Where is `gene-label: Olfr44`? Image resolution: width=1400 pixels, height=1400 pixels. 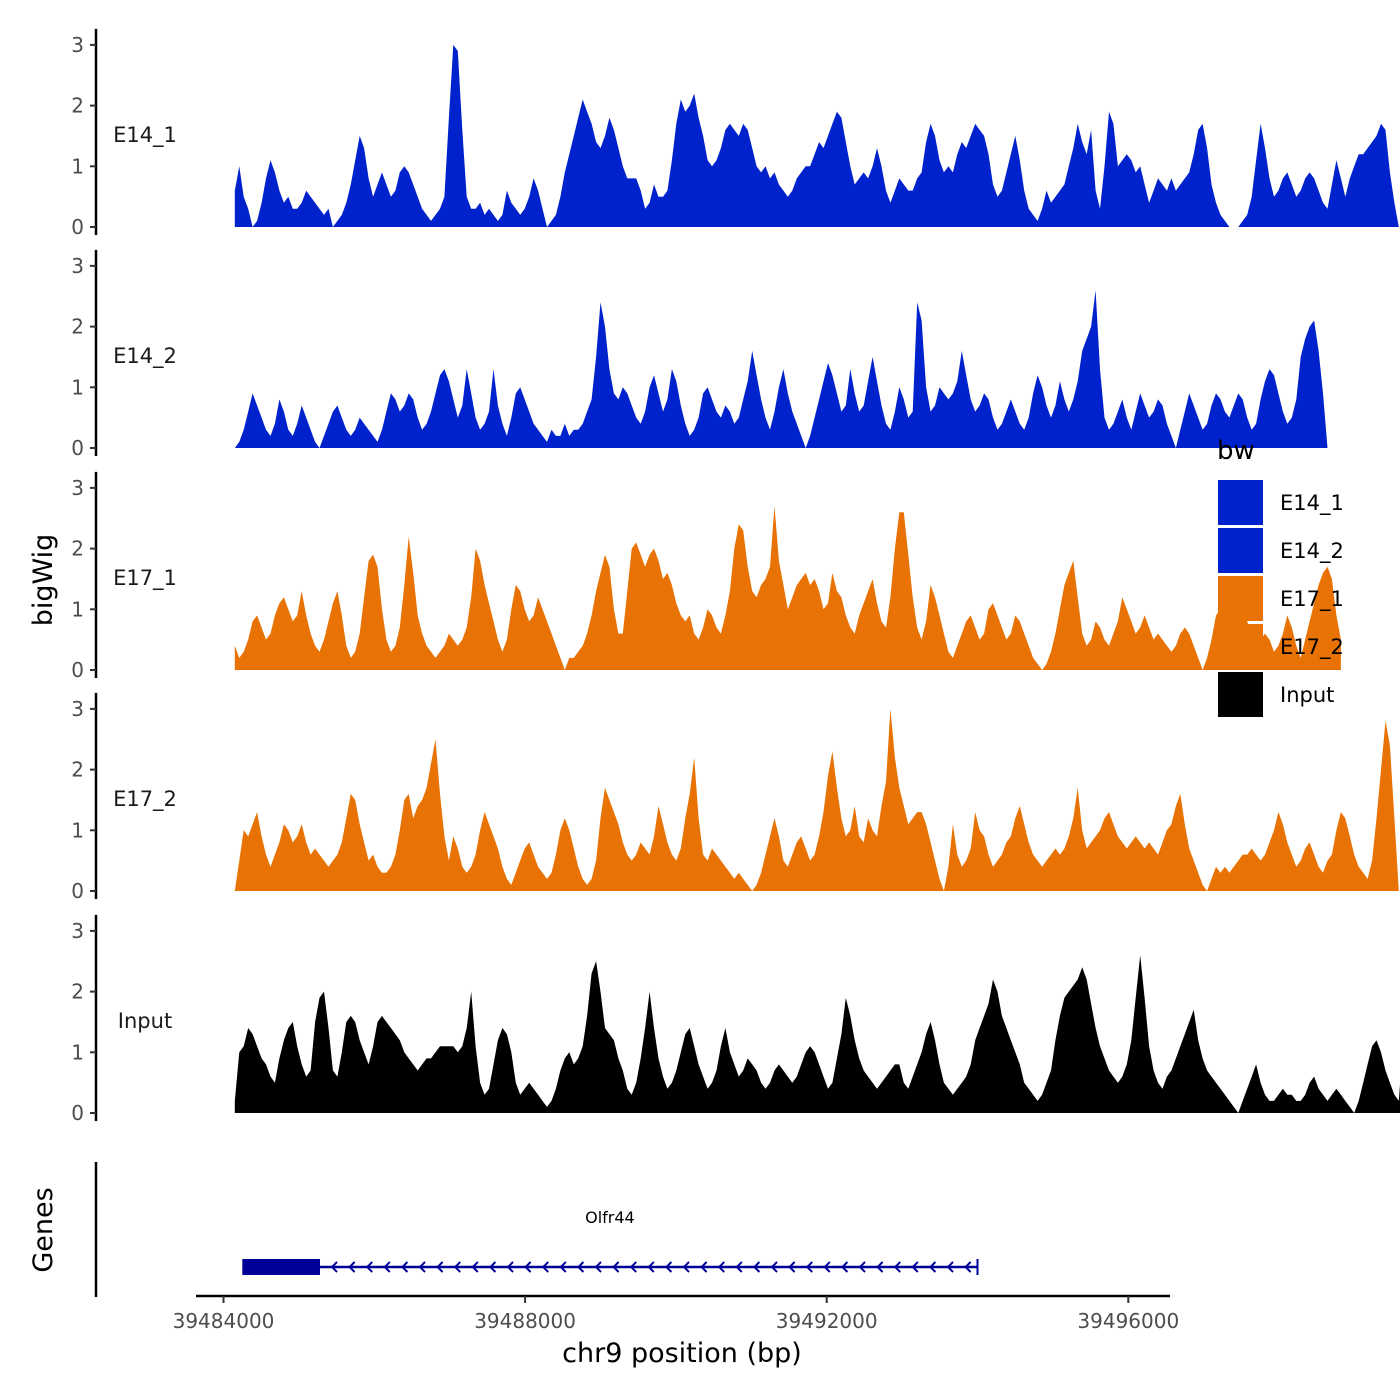 gene-label: Olfr44 is located at coordinates (610, 1217).